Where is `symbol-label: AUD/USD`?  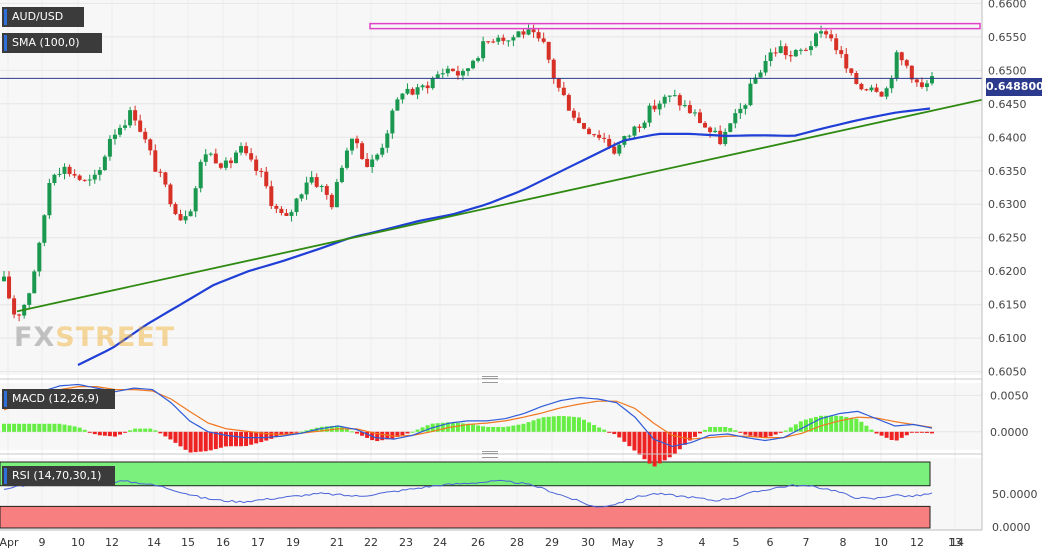
symbol-label: AUD/USD is located at coordinates (43, 17).